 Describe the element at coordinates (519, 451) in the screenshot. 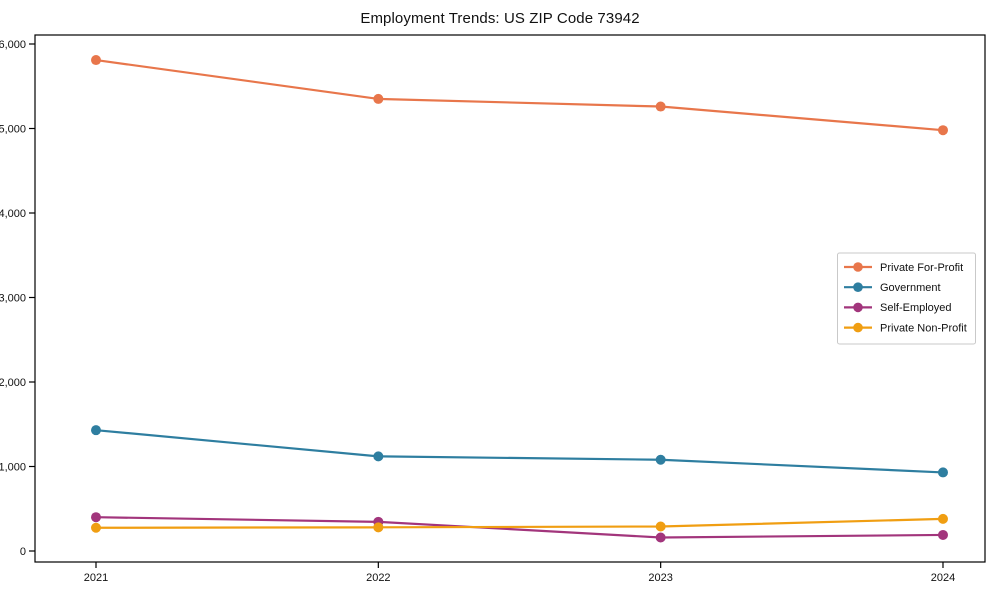

I see `series-line-government` at that location.